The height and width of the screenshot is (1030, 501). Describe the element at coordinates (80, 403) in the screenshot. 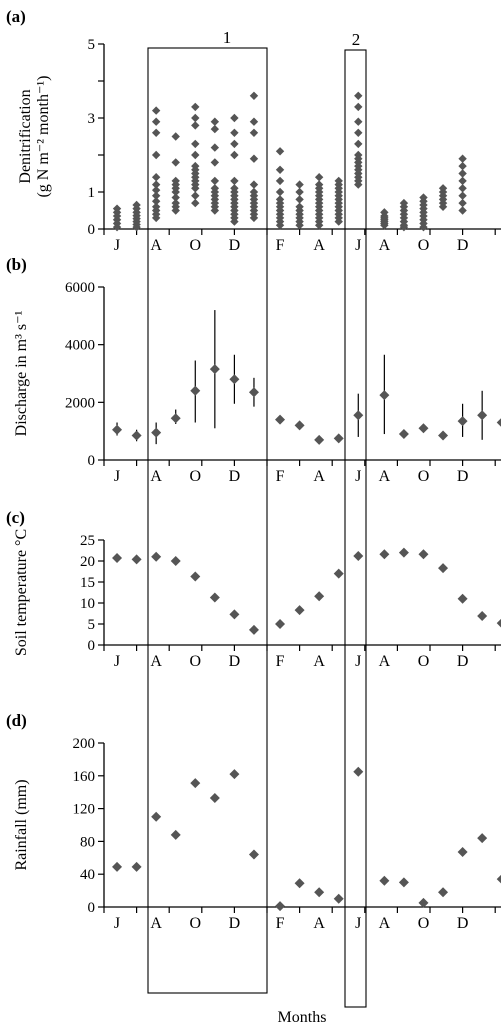

I see `y-tick-label: 2000` at that location.